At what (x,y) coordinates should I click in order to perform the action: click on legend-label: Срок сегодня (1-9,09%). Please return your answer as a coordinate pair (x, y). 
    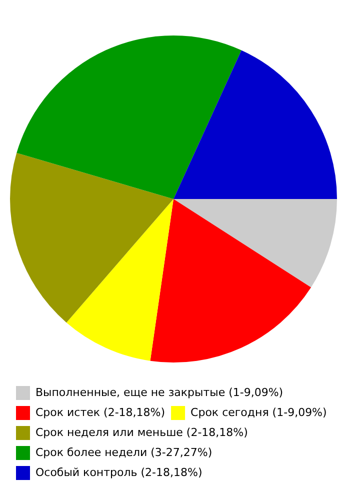
    Looking at the image, I should click on (258, 412).